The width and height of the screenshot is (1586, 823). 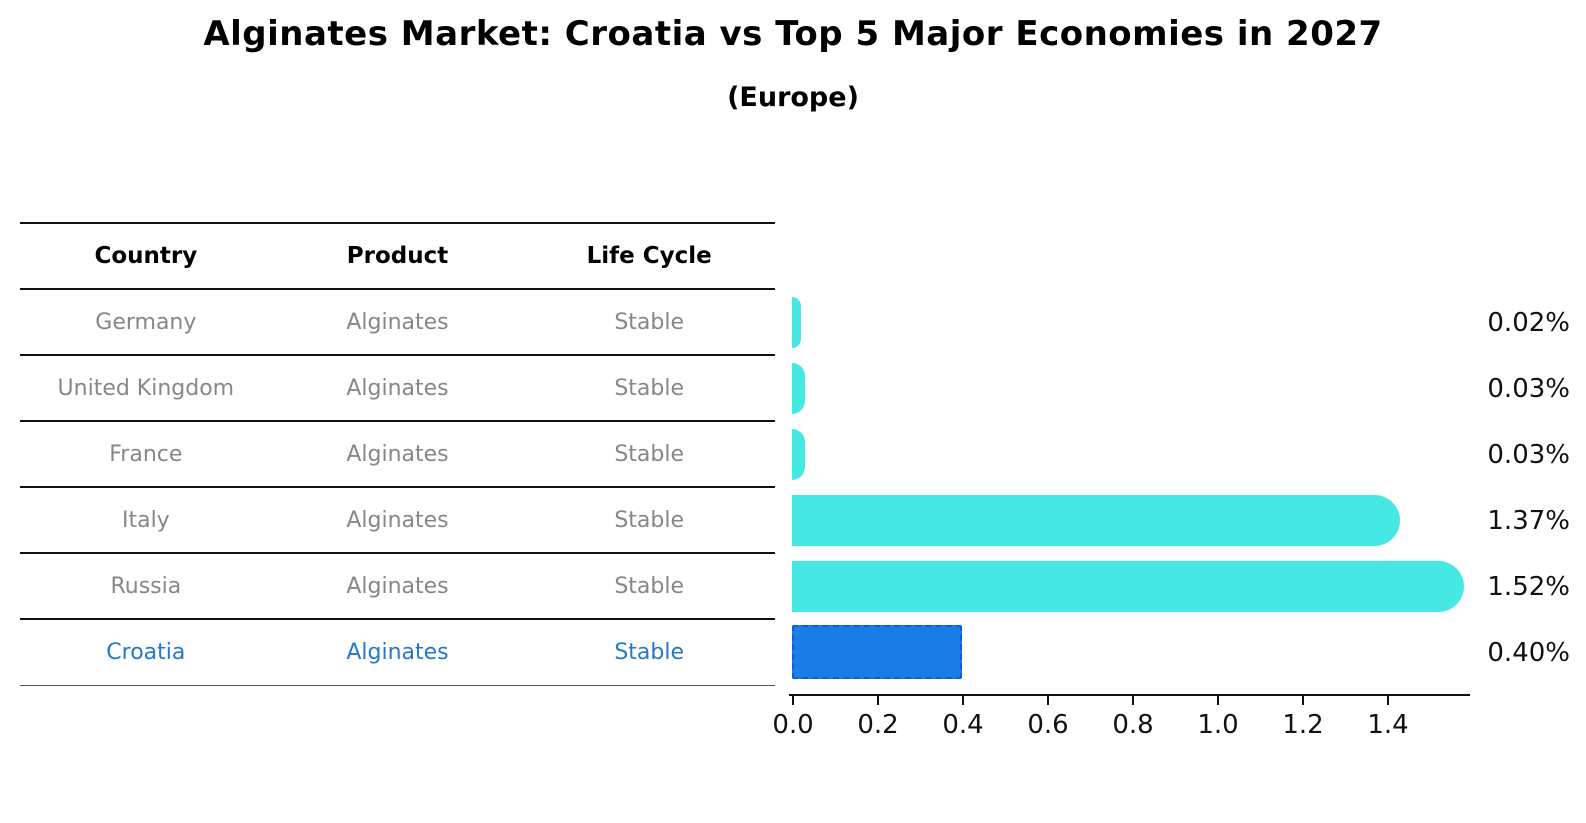 I want to click on country-cell: United Kingdom, so click(x=146, y=388).